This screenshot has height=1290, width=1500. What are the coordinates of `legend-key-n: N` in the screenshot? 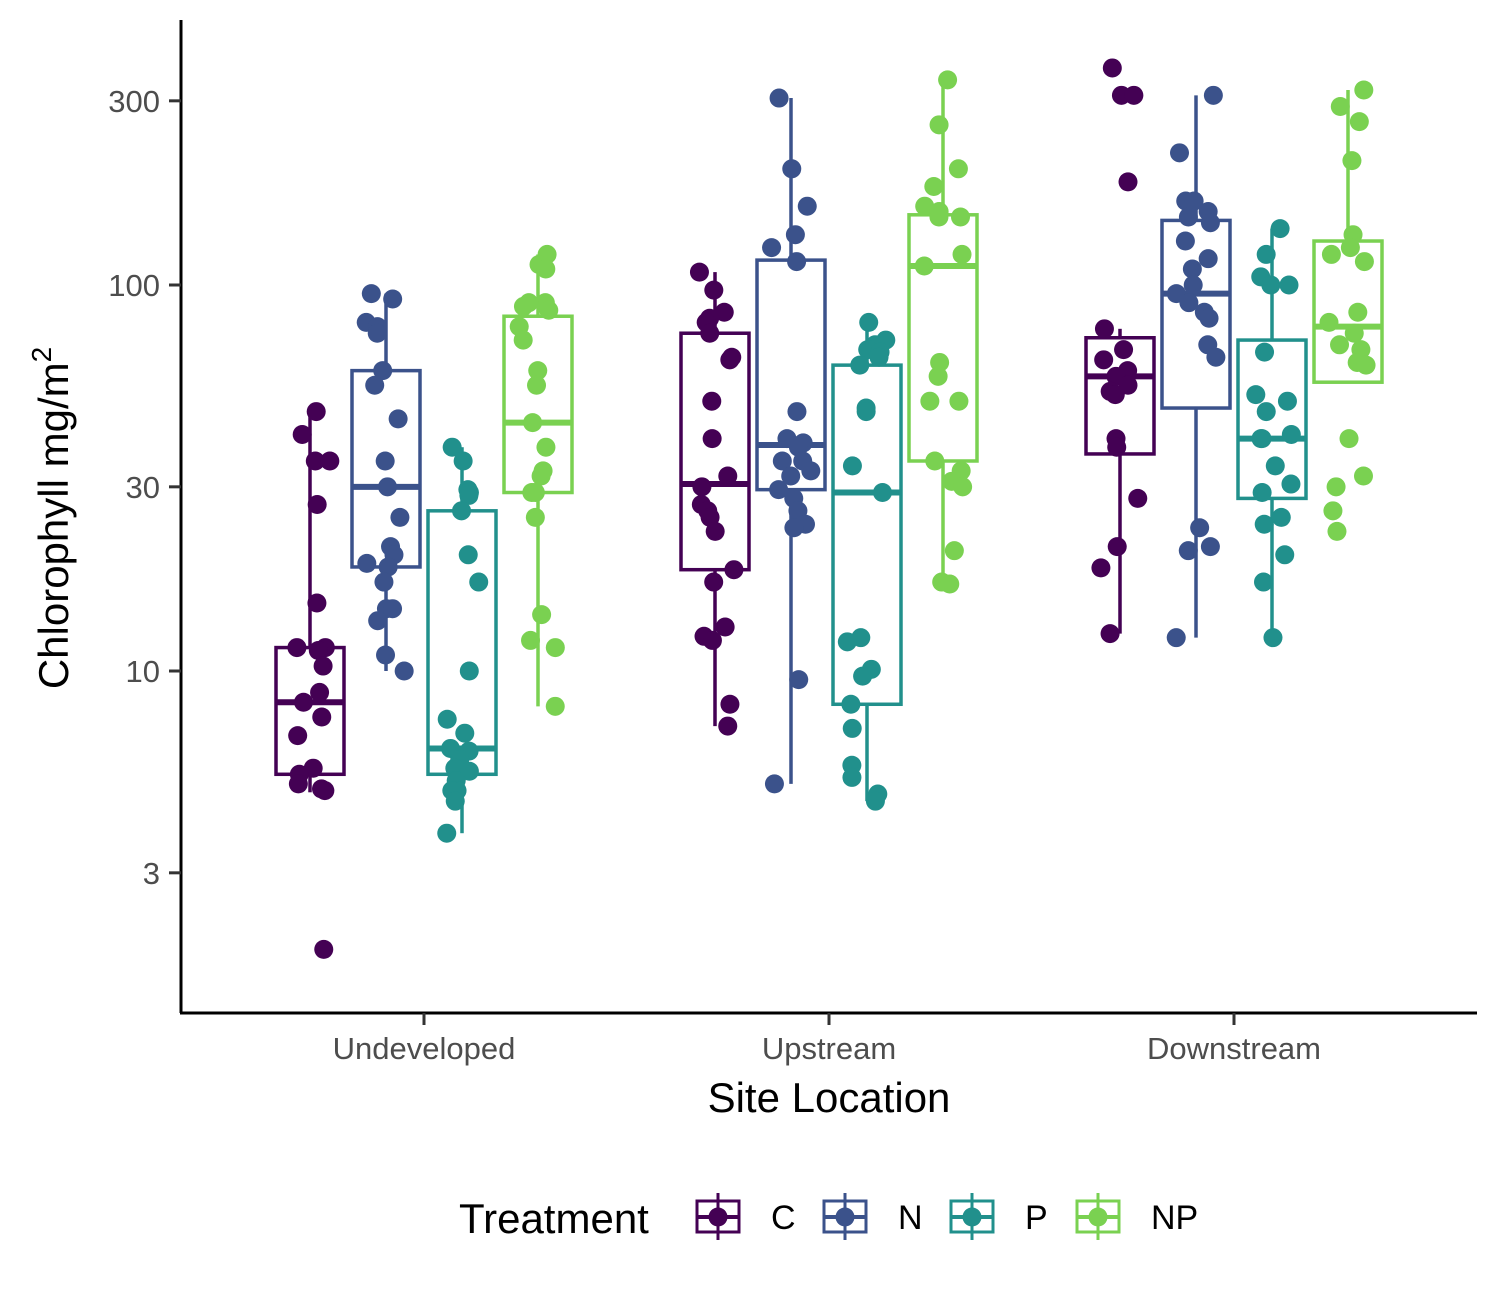 It's located at (872, 1216).